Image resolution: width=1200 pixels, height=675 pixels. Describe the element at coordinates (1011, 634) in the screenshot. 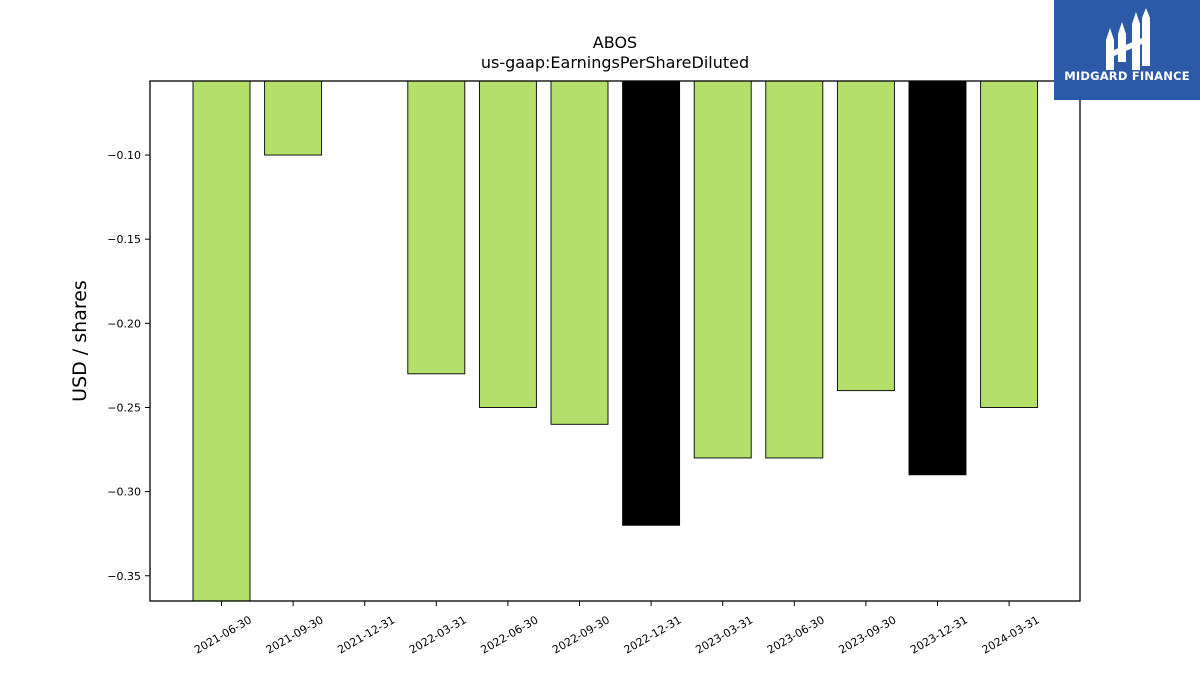

I see `x-tick-label: 2024-03-31` at that location.